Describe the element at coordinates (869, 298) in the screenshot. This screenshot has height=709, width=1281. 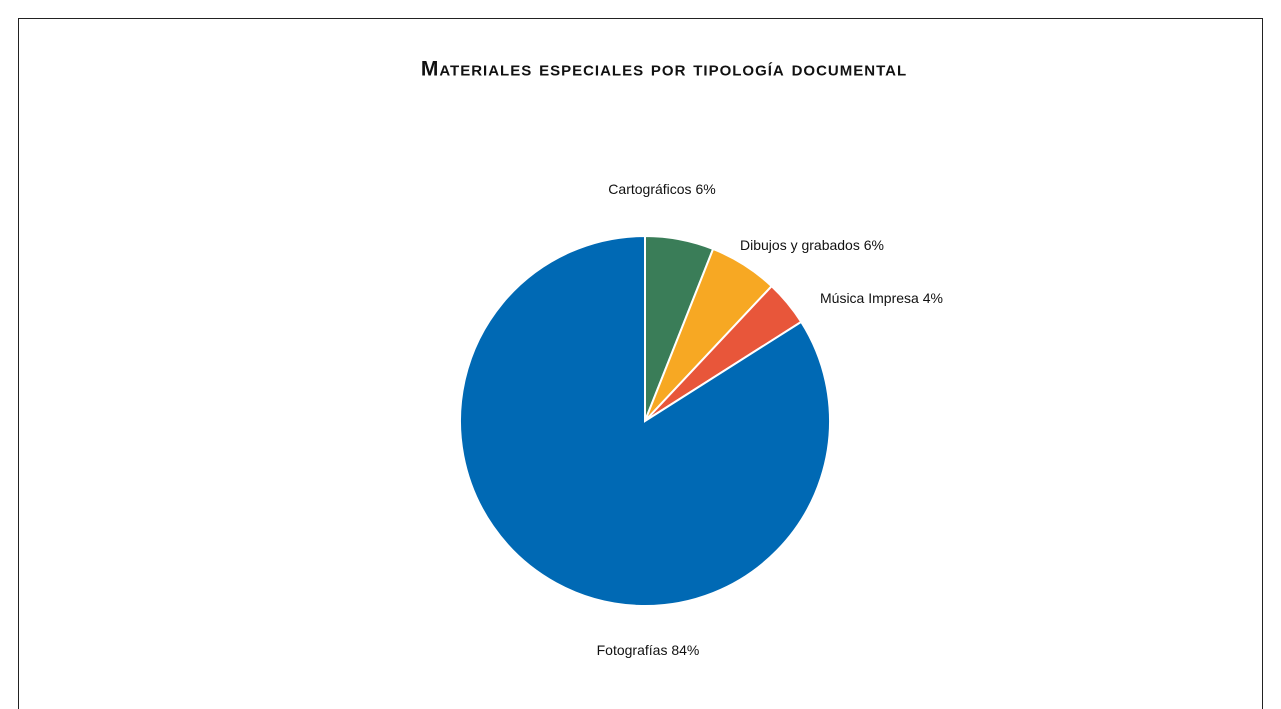
I see `slice-category: Música Impresa` at that location.